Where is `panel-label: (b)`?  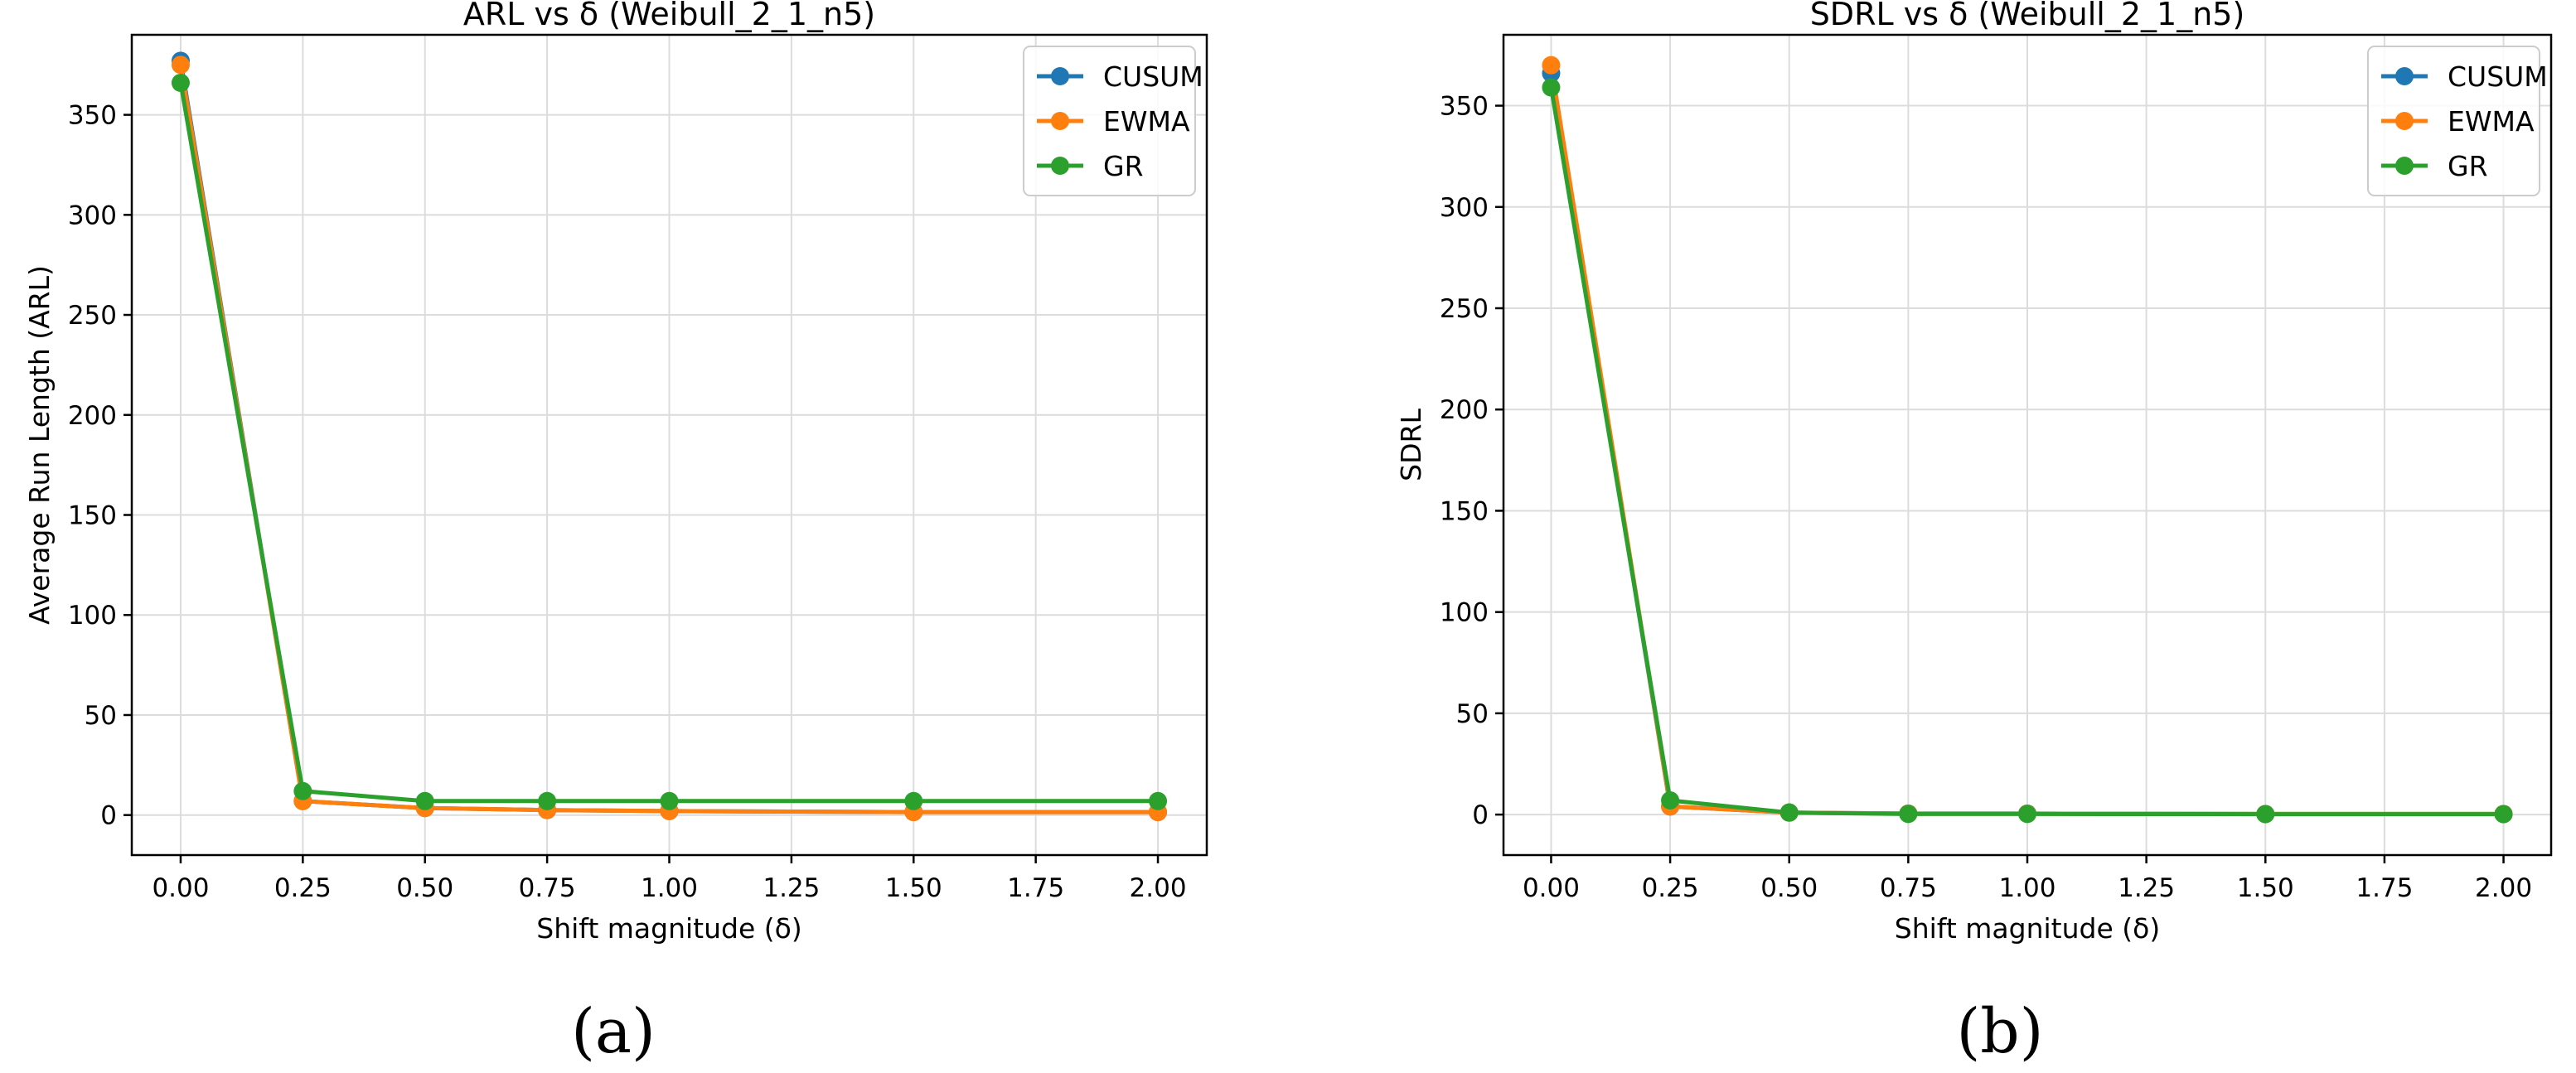 panel-label: (b) is located at coordinates (1999, 1031).